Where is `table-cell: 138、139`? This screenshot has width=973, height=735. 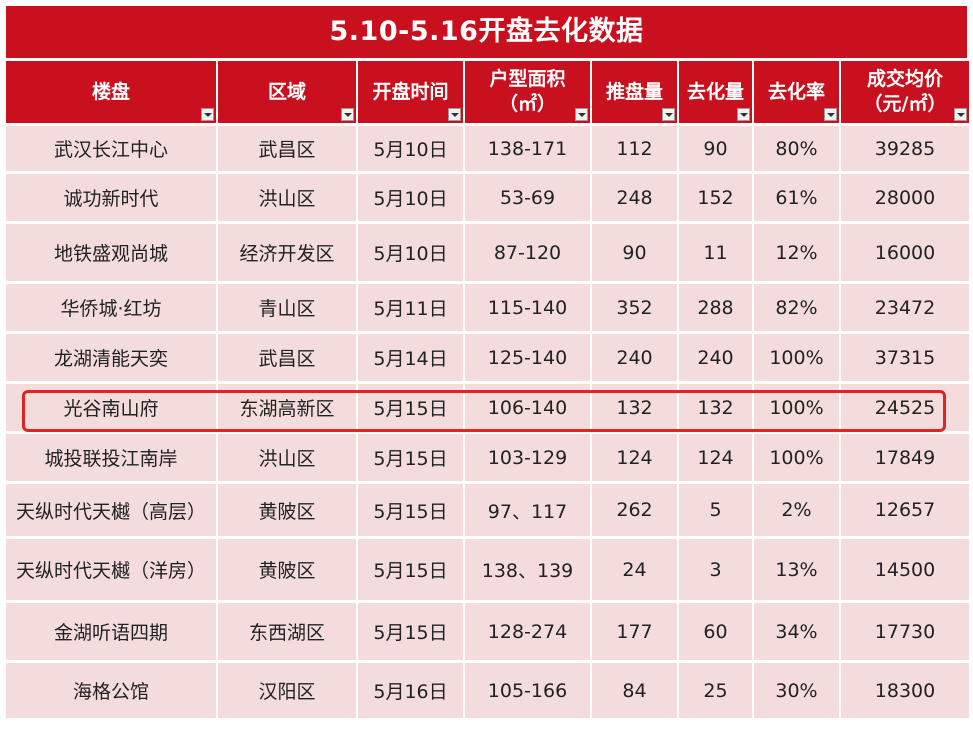 table-cell: 138、139 is located at coordinates (527, 571).